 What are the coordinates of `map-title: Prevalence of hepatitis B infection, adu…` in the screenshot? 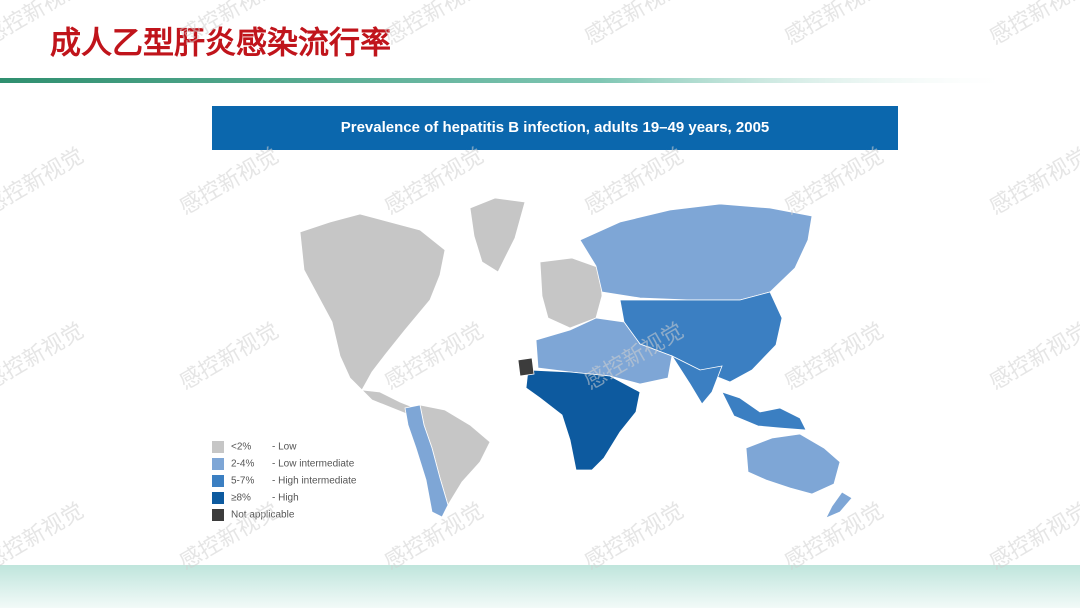 It's located at (555, 127).